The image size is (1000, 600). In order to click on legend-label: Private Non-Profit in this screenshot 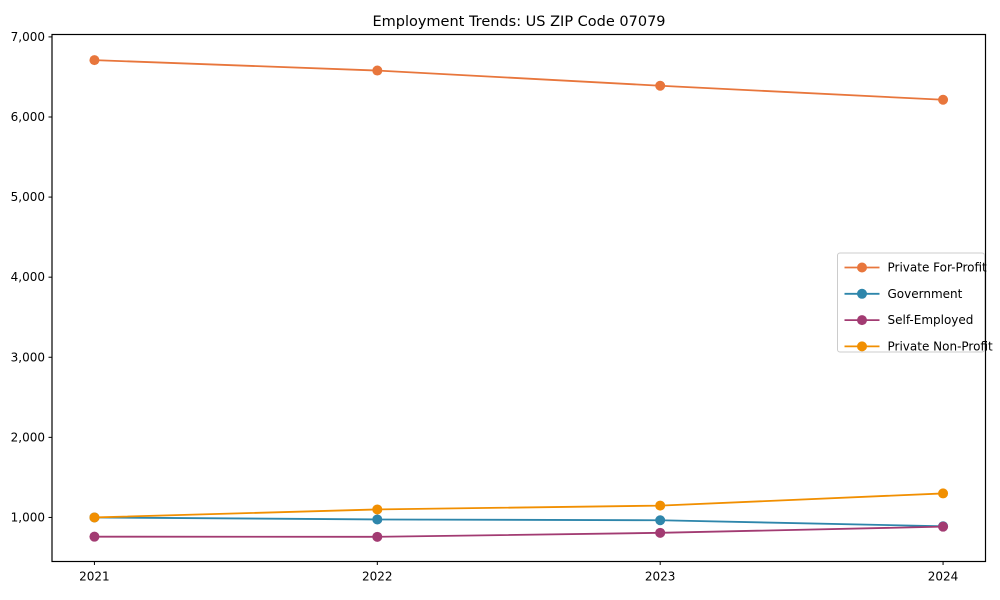, I will do `click(941, 346)`.